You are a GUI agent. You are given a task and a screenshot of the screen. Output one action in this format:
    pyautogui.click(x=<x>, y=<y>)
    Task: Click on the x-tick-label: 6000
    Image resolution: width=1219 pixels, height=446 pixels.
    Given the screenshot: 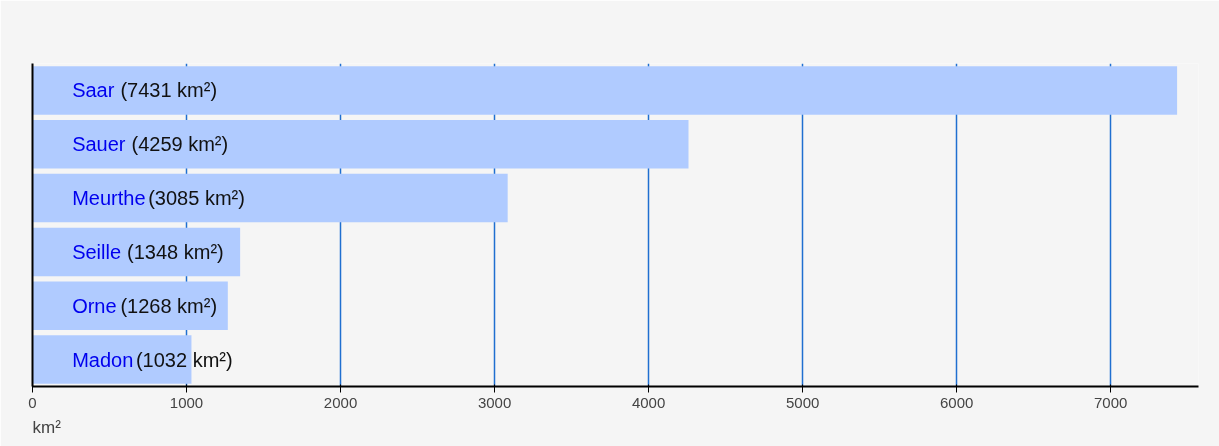 What is the action you would take?
    pyautogui.click(x=956, y=402)
    